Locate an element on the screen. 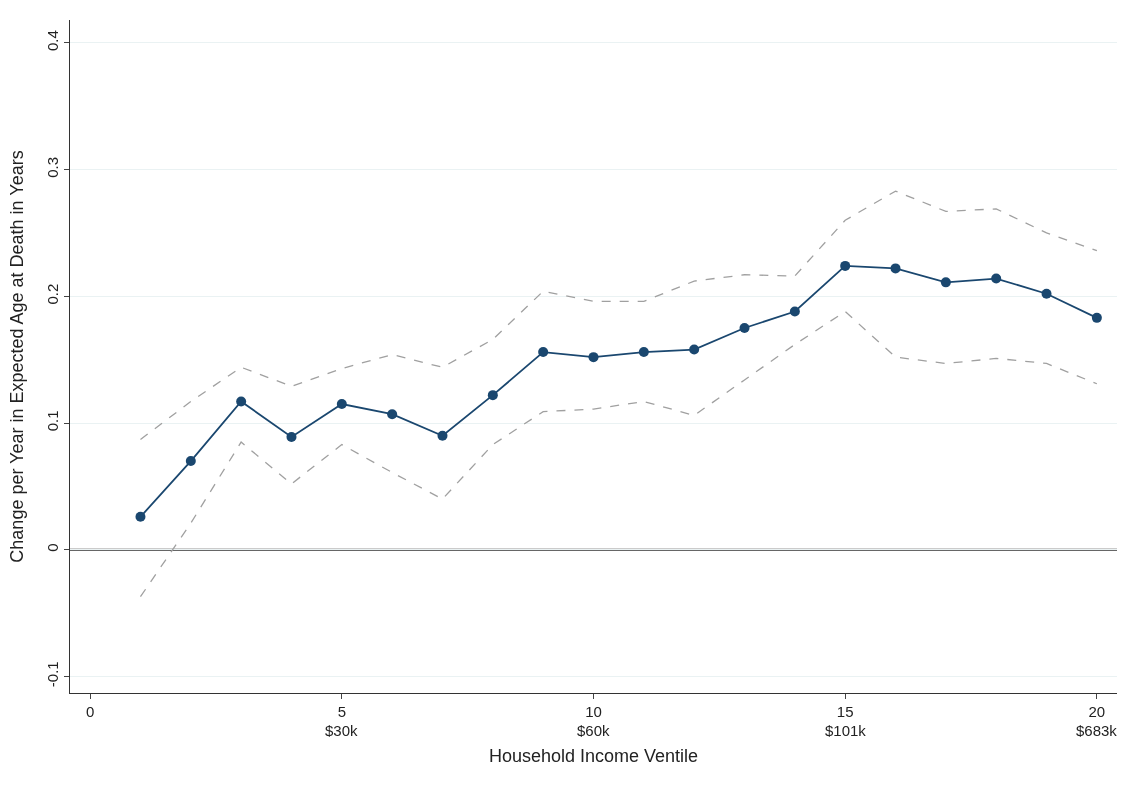 This screenshot has width=1147, height=803. y-tick-label: 0.2 is located at coordinates (52, 294).